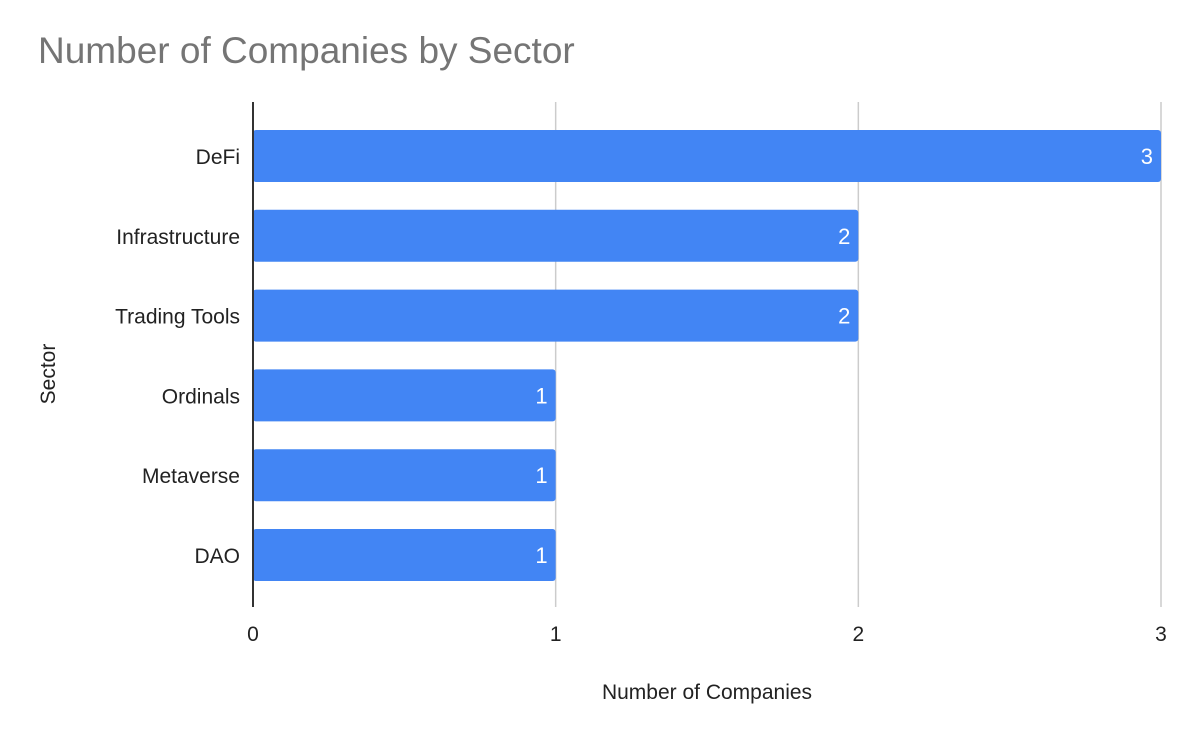  What do you see at coordinates (1147, 156) in the screenshot?
I see `data-label: 3` at bounding box center [1147, 156].